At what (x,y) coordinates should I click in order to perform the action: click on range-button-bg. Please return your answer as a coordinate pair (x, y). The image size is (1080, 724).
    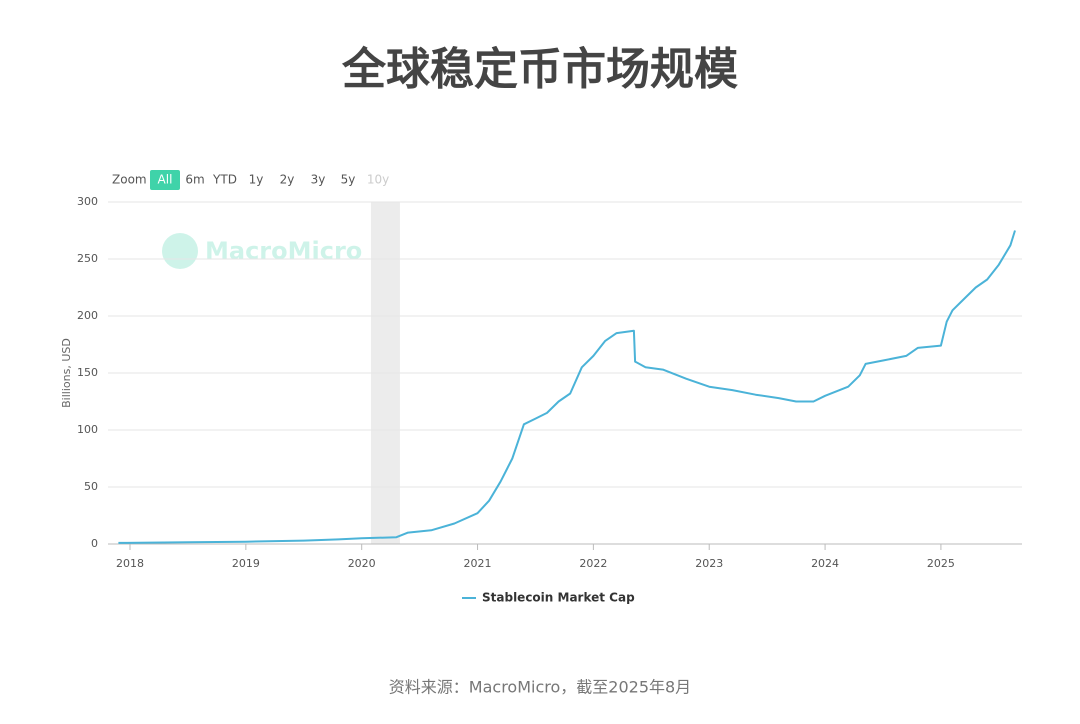
    Looking at the image, I should click on (165, 180).